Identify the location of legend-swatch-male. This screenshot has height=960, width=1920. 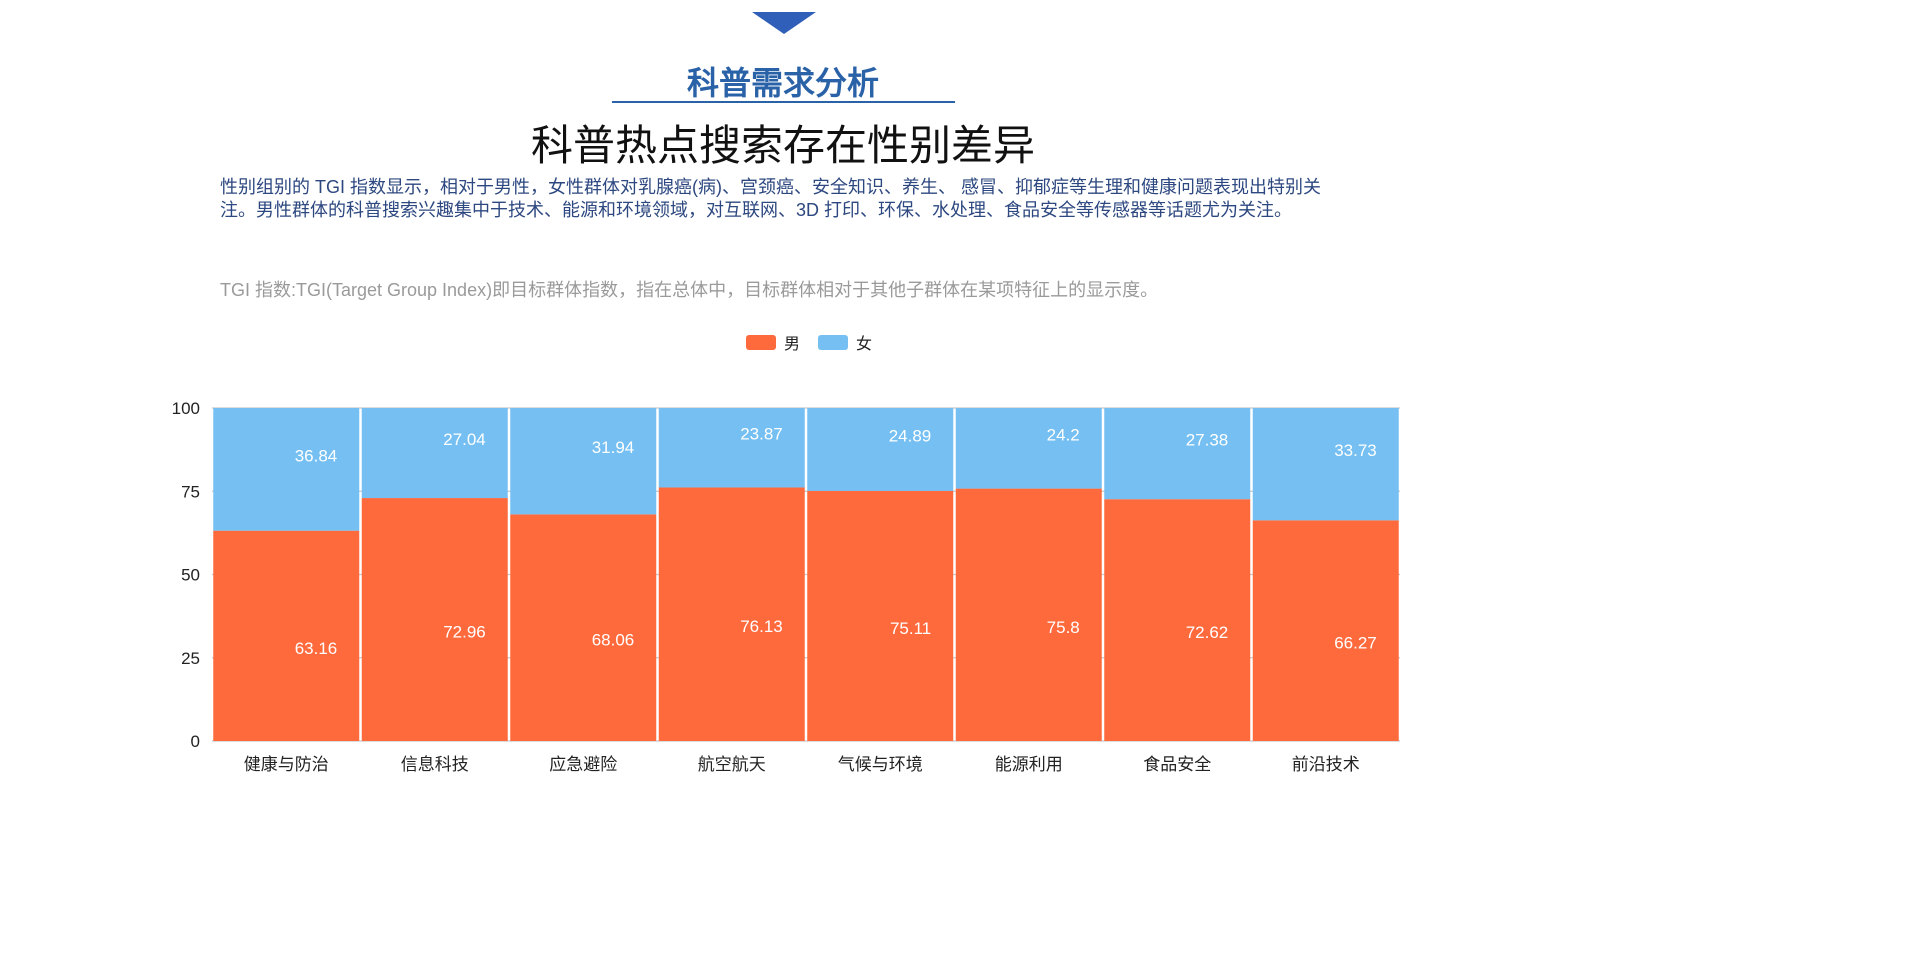
(761, 342).